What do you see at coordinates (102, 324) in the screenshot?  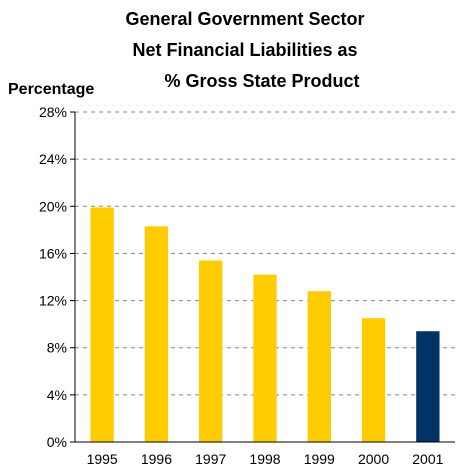 I see `bar-1995` at bounding box center [102, 324].